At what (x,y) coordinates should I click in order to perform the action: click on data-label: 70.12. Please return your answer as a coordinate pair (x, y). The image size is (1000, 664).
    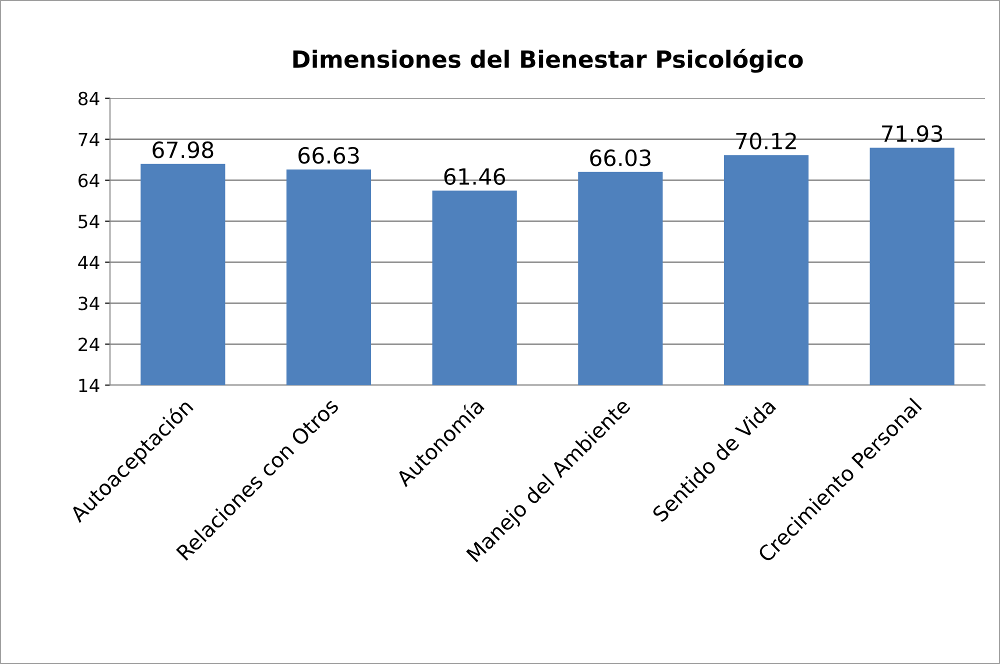
    Looking at the image, I should click on (766, 141).